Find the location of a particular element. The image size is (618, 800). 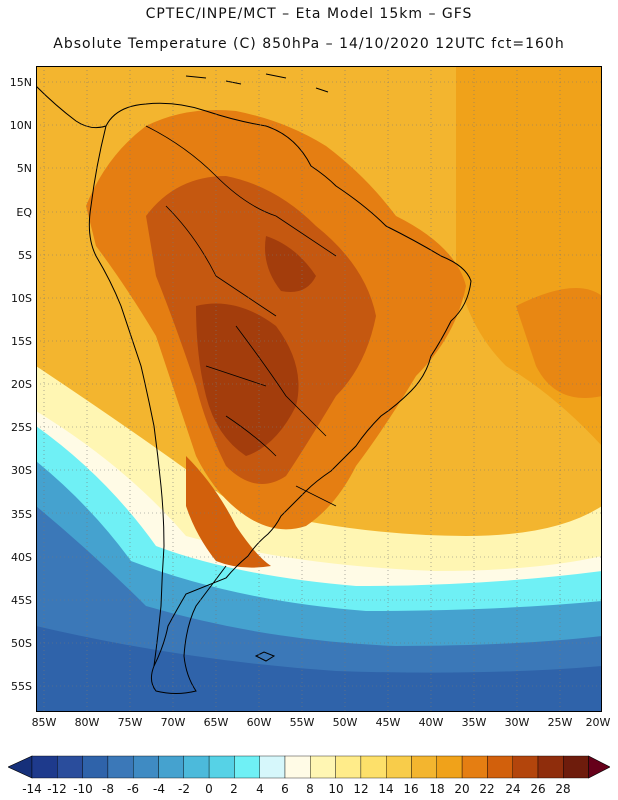

lat-label-15s: 15S is located at coordinates (21, 341).